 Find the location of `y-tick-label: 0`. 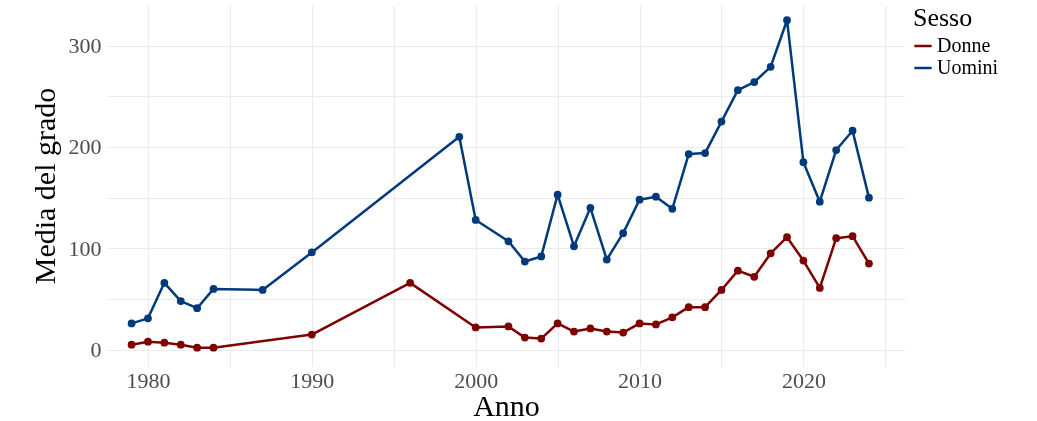

y-tick-label: 0 is located at coordinates (96, 350).